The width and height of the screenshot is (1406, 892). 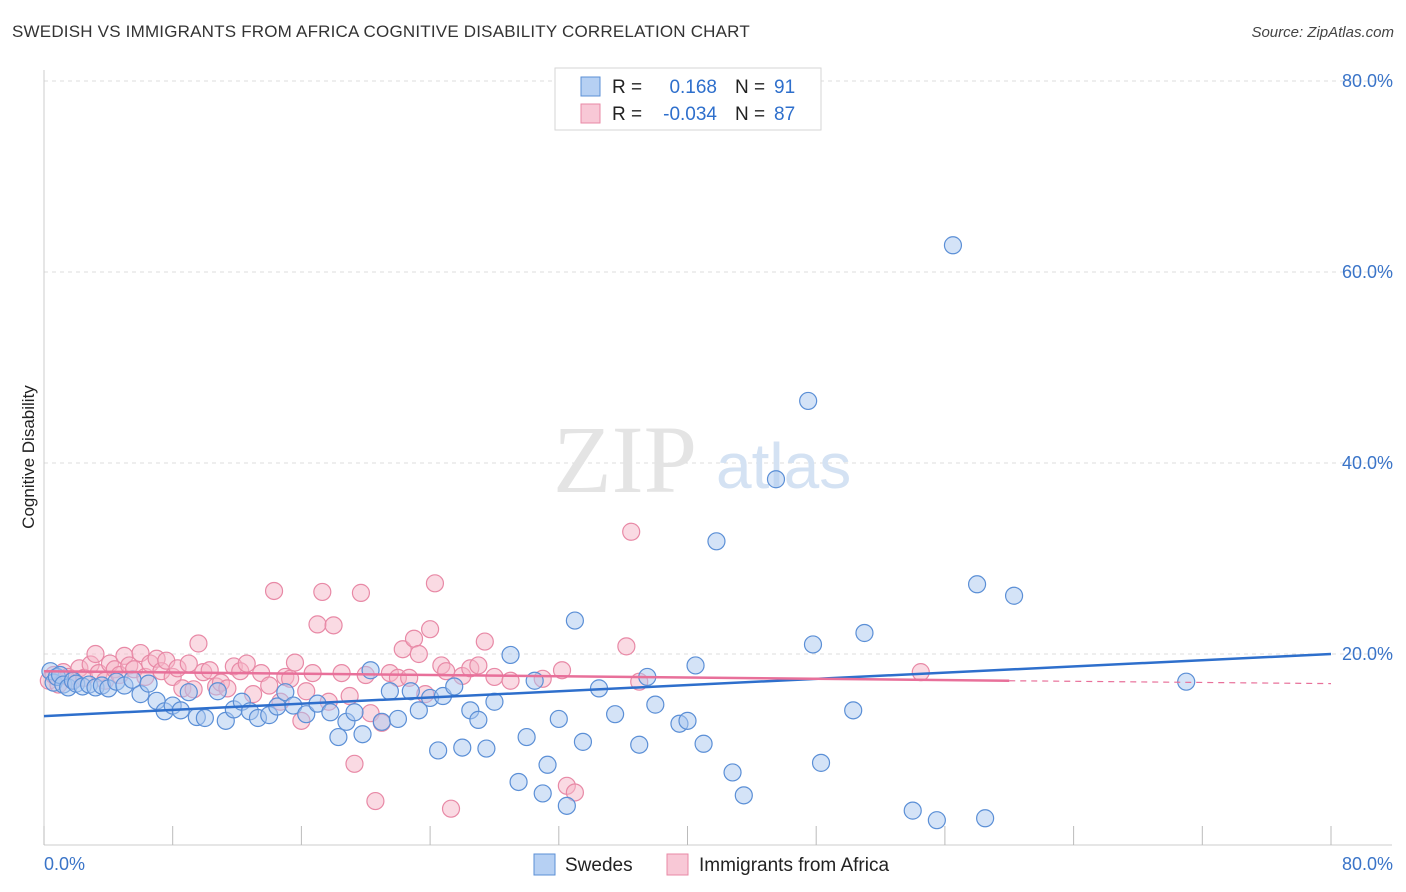 What do you see at coordinates (590, 86) in the screenshot?
I see `legend-swatch-swedes` at bounding box center [590, 86].